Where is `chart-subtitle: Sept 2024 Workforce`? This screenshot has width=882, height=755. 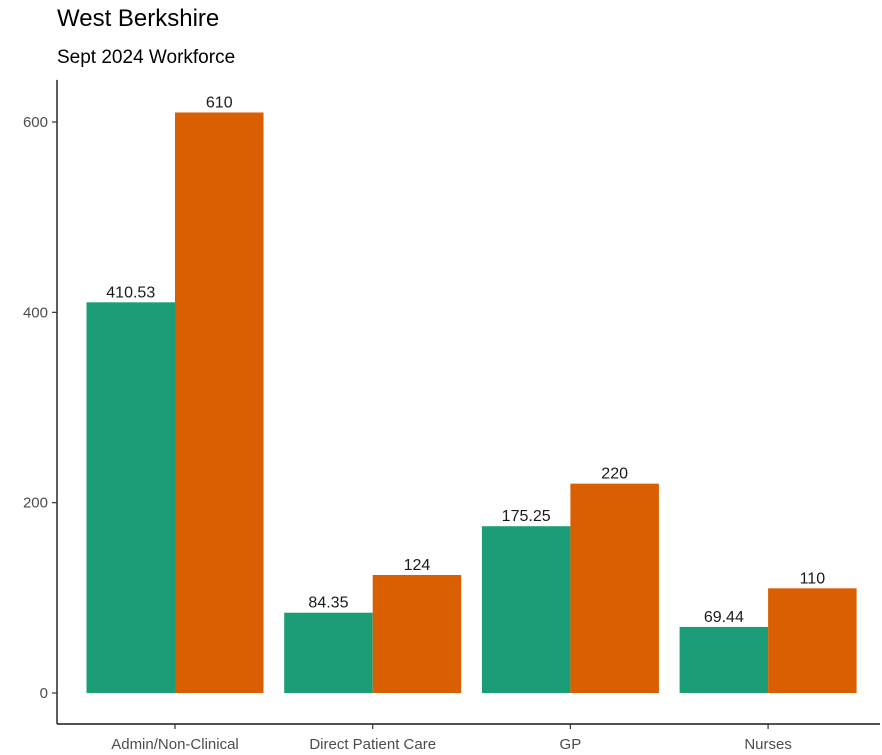 chart-subtitle: Sept 2024 Workforce is located at coordinates (146, 57).